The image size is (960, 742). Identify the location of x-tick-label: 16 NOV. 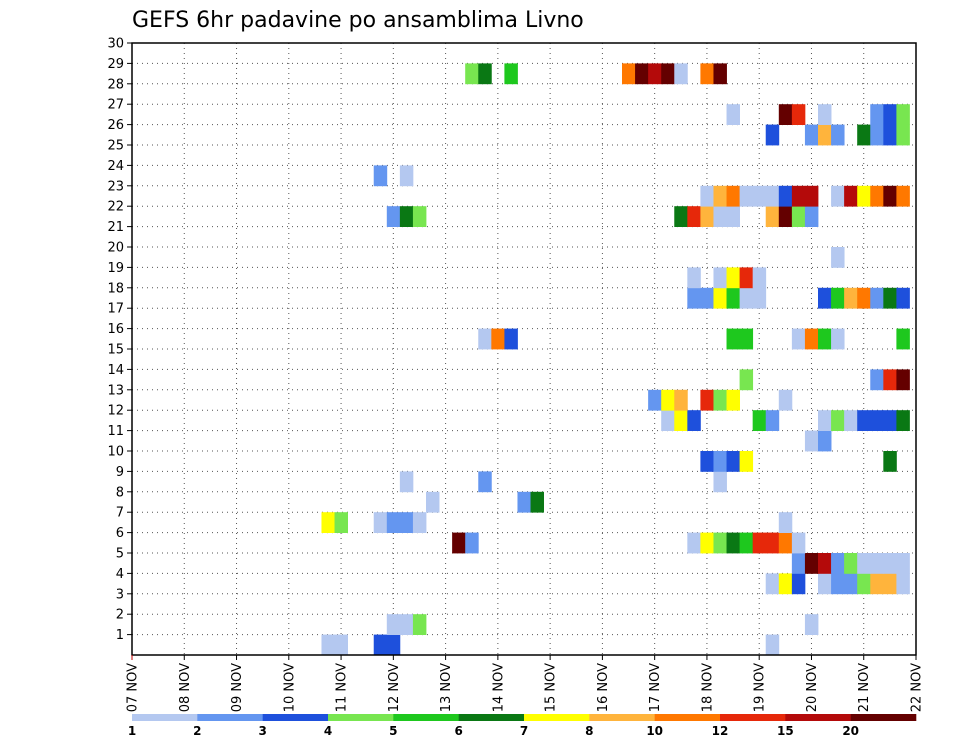
(603, 687).